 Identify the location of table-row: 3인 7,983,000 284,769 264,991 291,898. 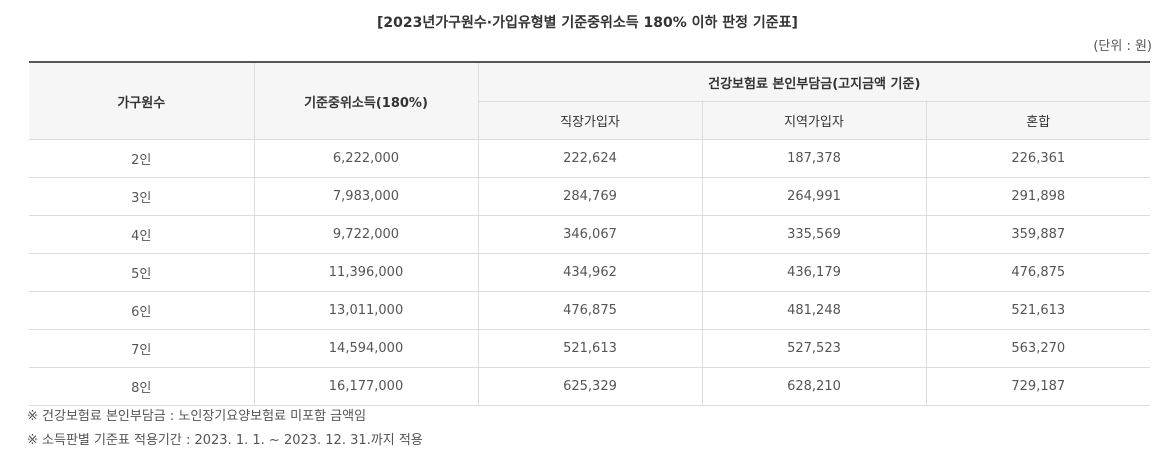
(590, 196).